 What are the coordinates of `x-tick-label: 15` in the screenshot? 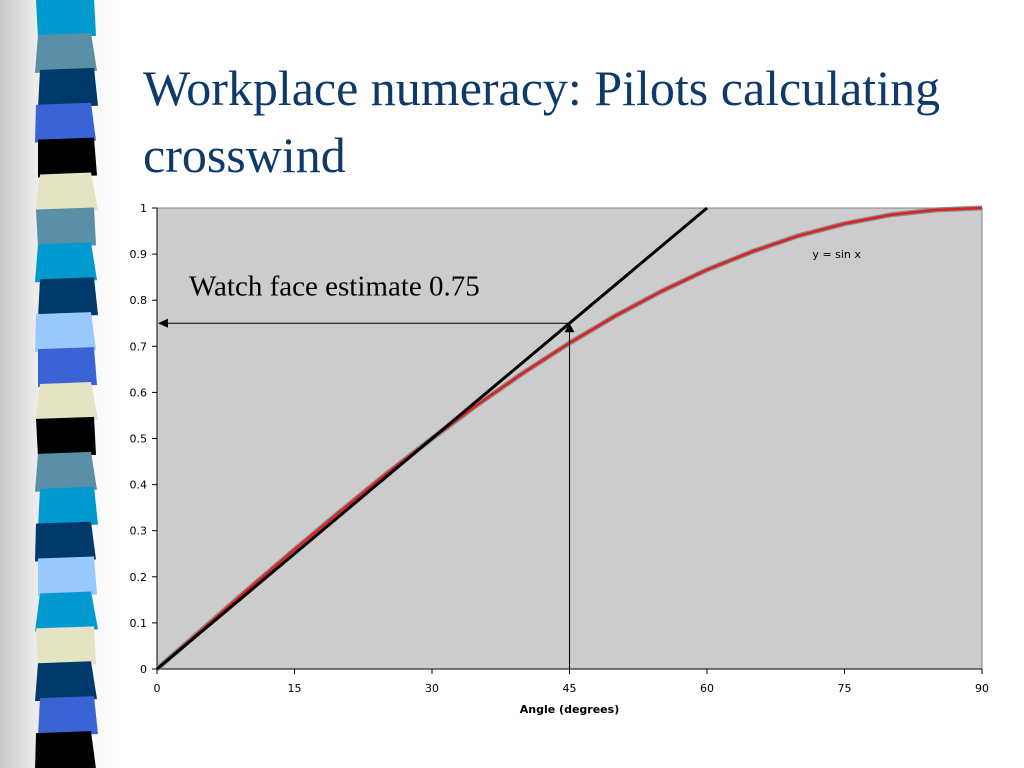 It's located at (295, 688).